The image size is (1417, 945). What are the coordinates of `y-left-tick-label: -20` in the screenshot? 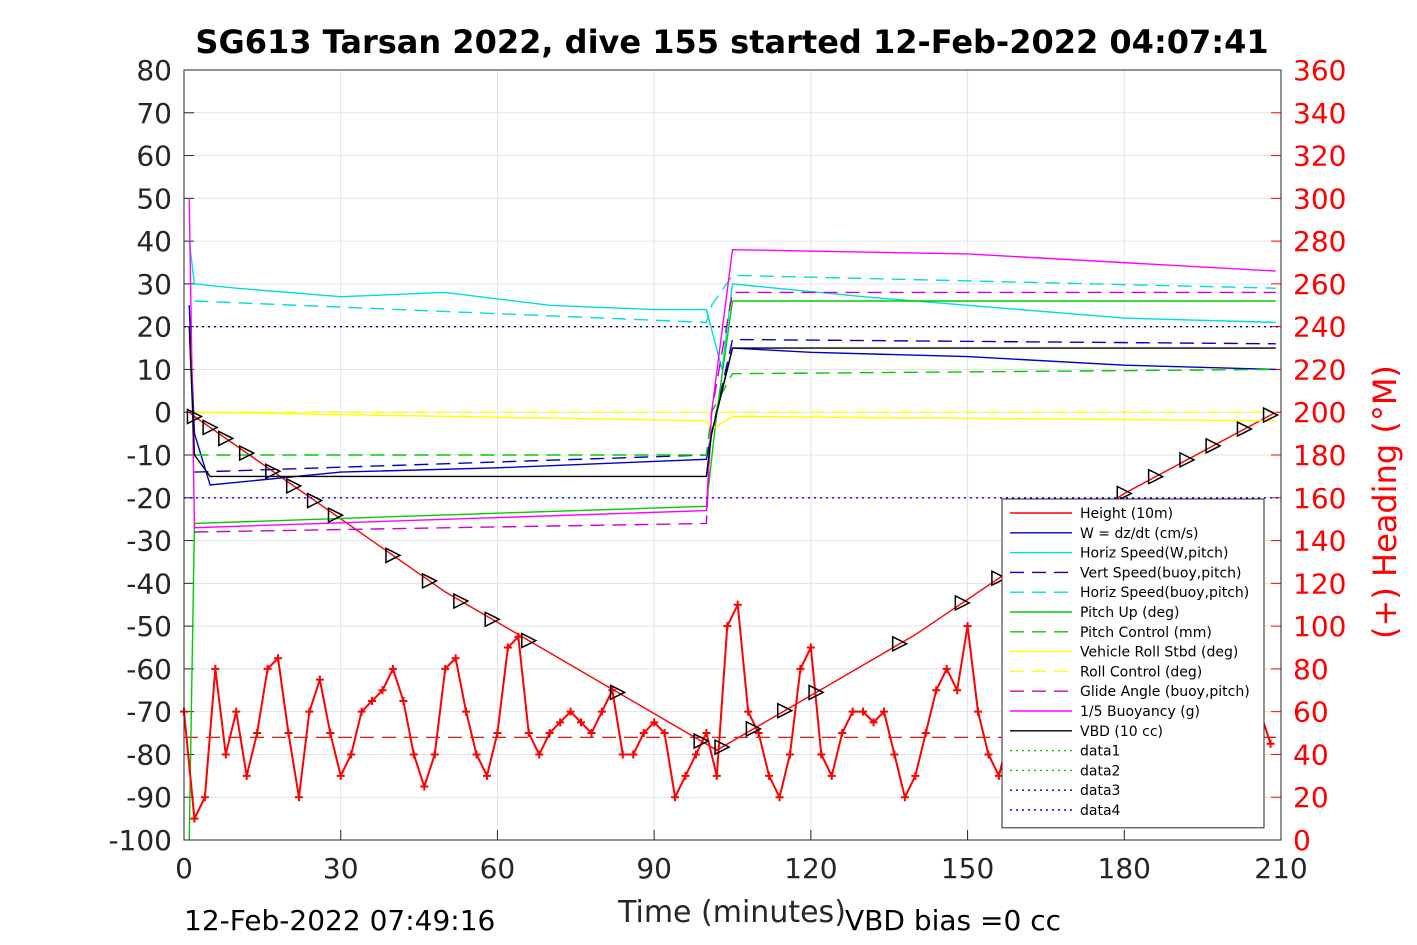 It's located at (149, 498).